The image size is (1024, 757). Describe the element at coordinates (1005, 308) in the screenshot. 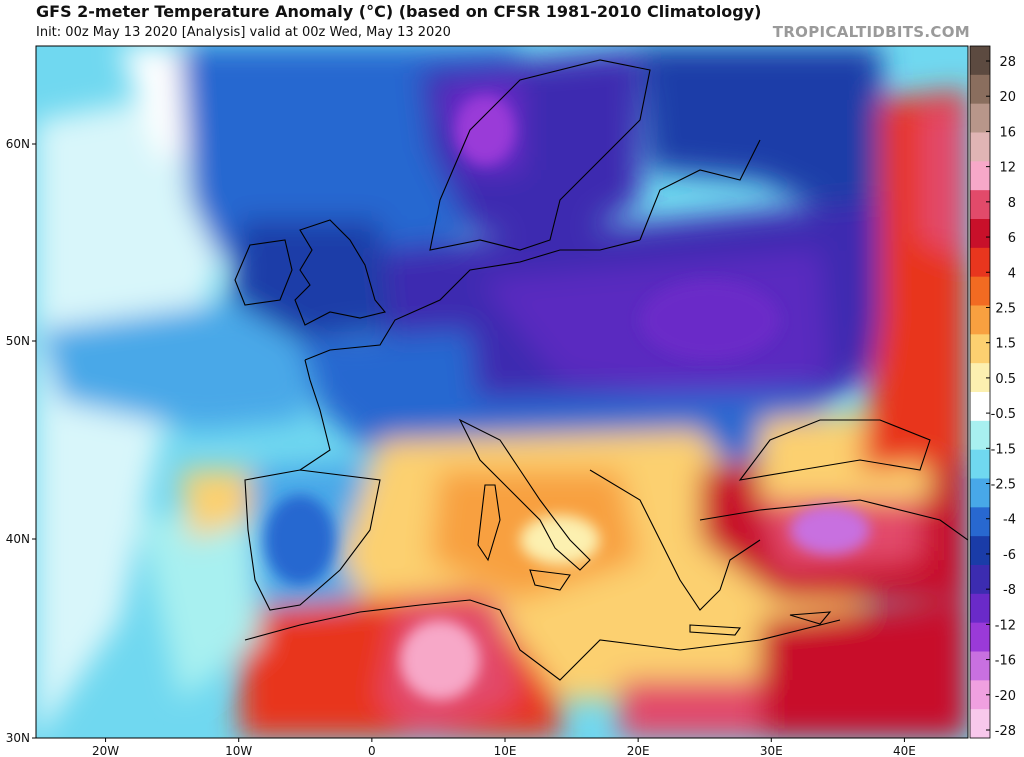

I see `colorbar-label: 2.5` at that location.